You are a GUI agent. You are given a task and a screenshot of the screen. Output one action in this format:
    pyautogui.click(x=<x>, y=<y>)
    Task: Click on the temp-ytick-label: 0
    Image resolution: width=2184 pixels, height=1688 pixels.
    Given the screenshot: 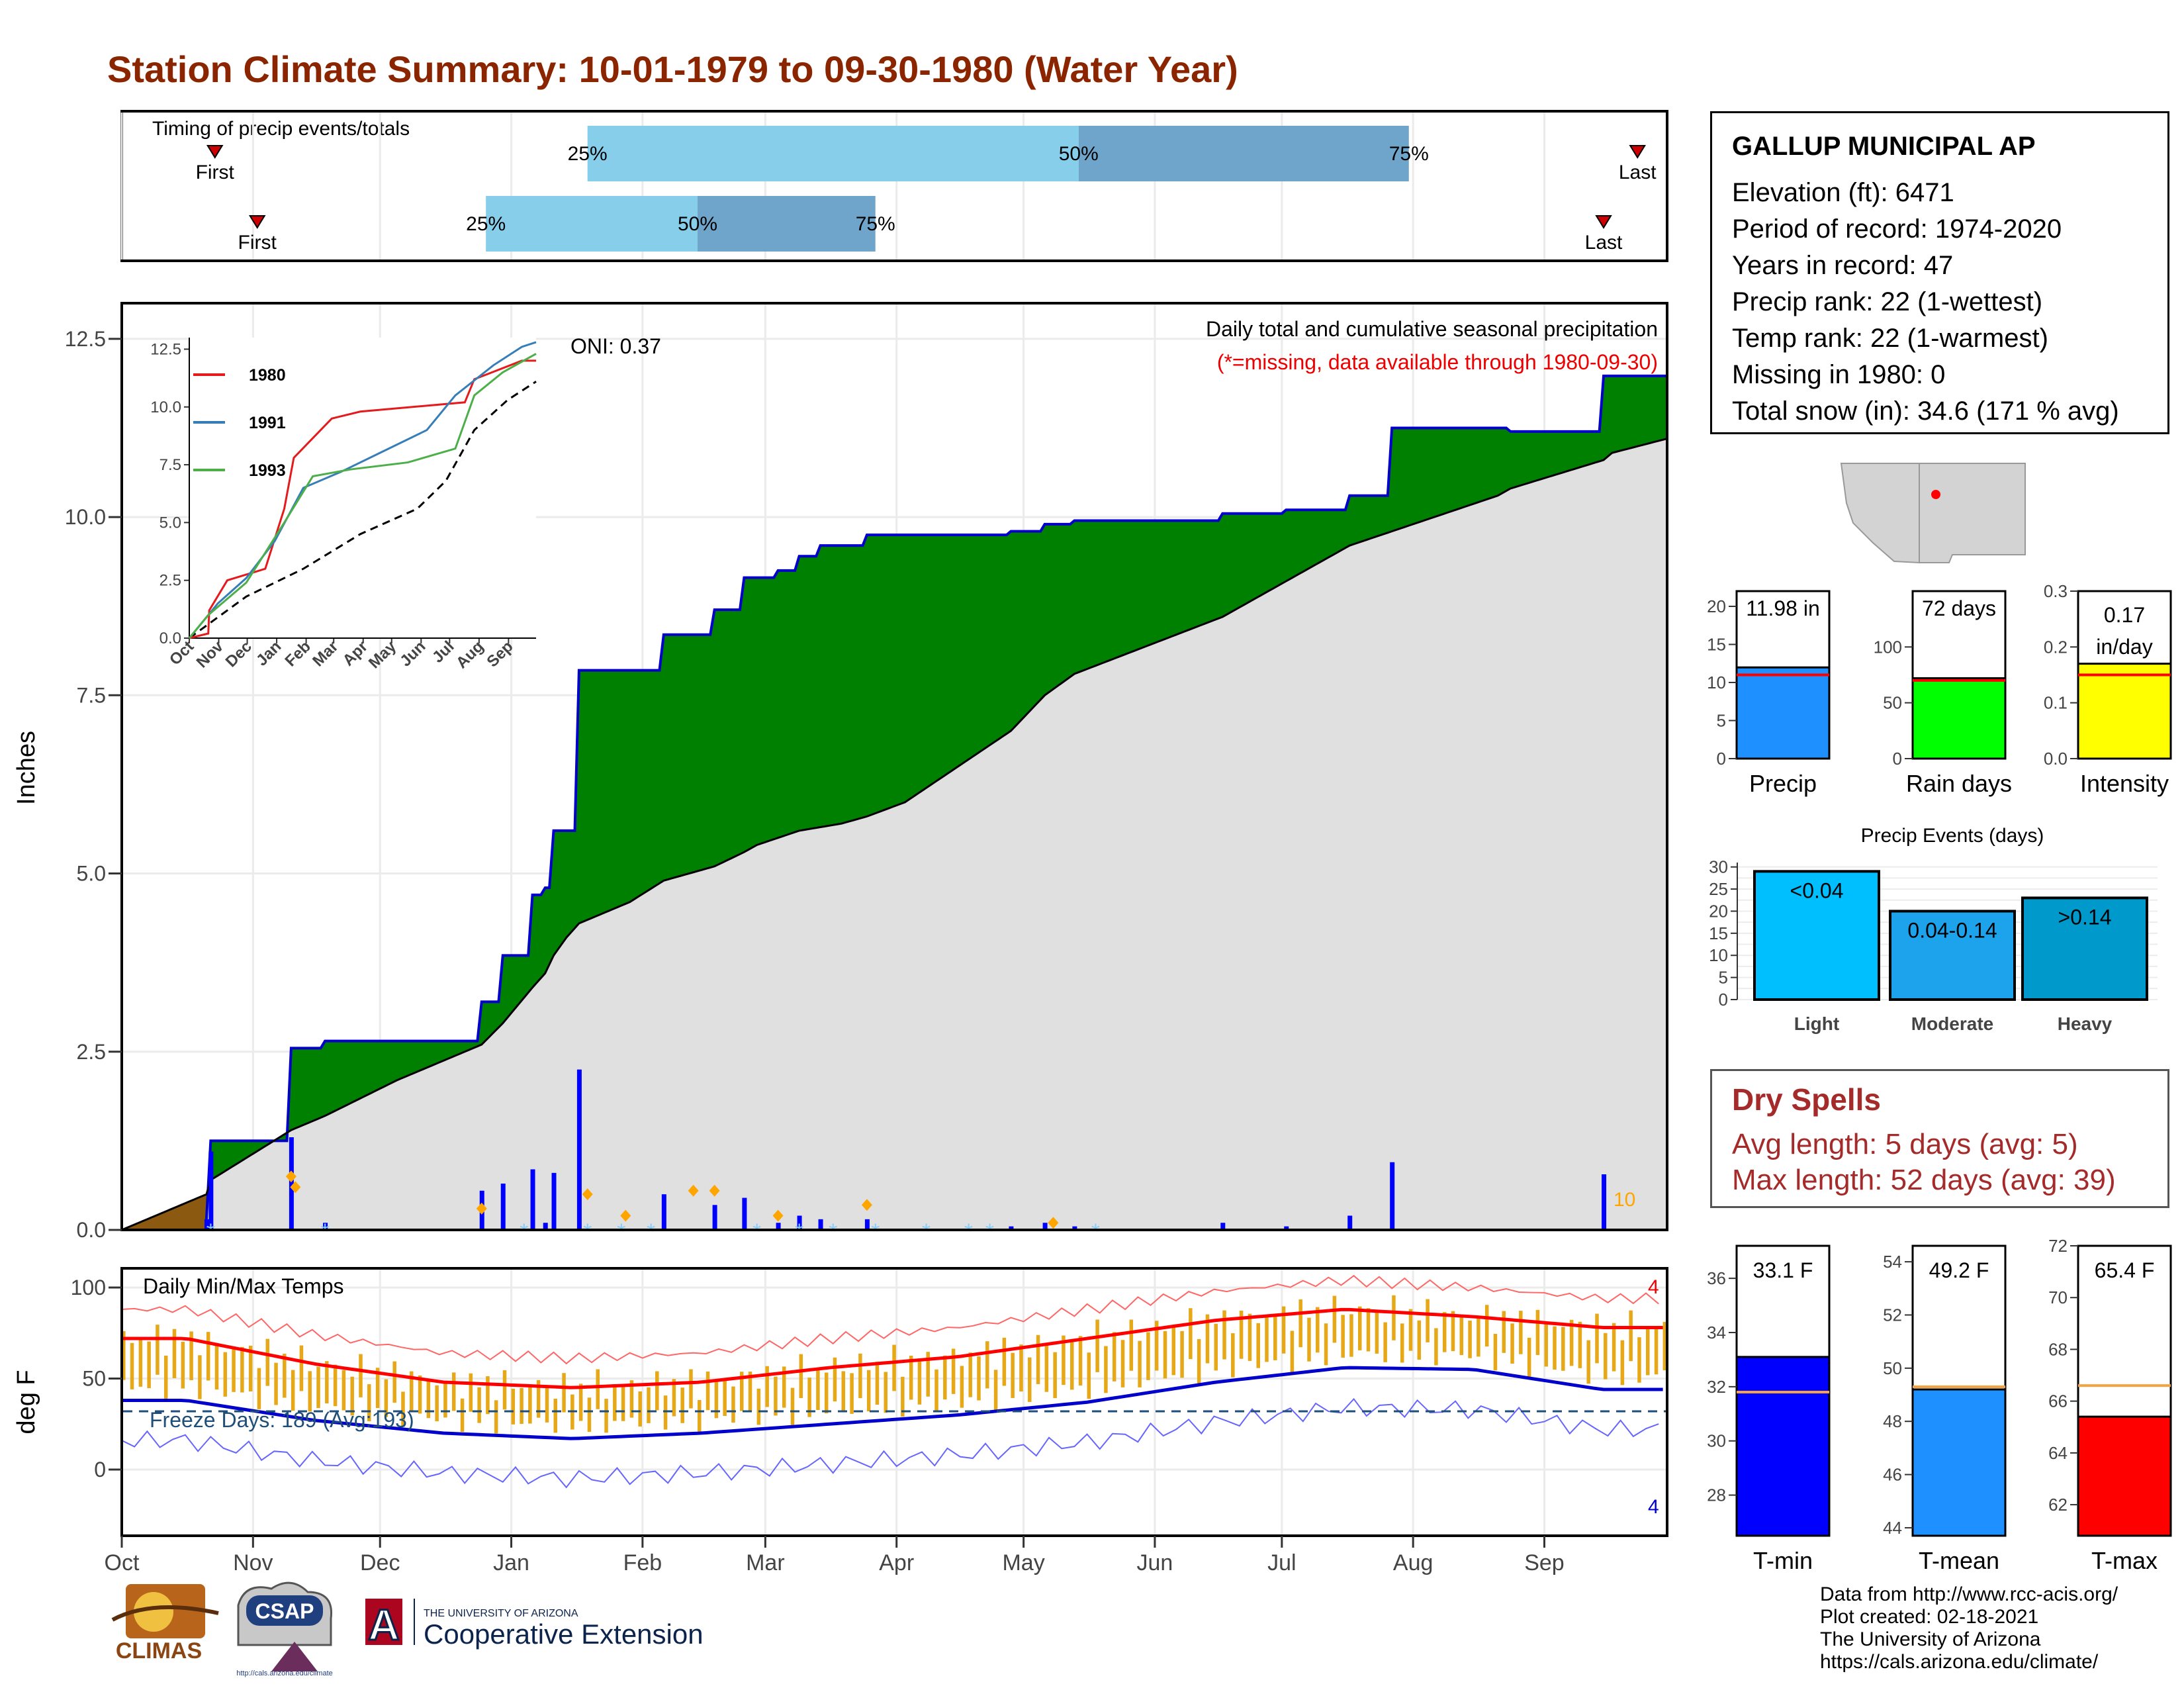 What is the action you would take?
    pyautogui.click(x=100, y=1469)
    